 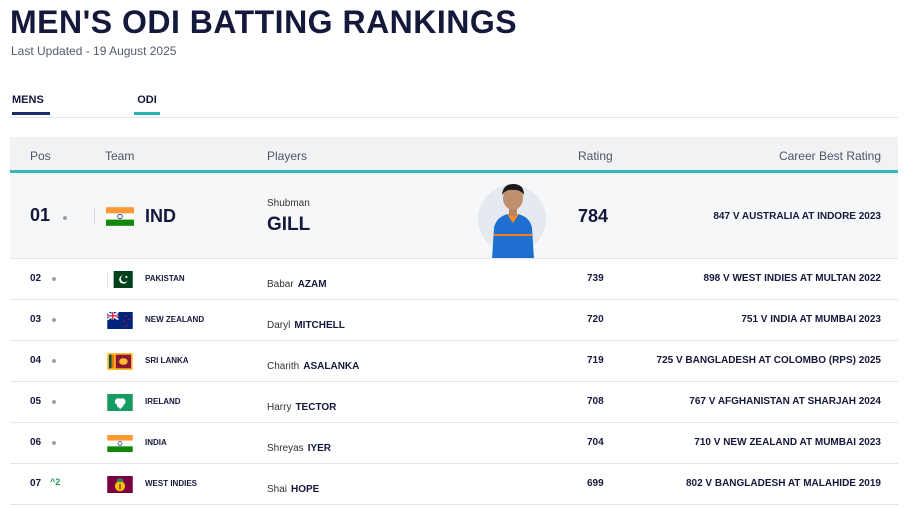 I want to click on player-first-name: Charith, so click(x=283, y=366).